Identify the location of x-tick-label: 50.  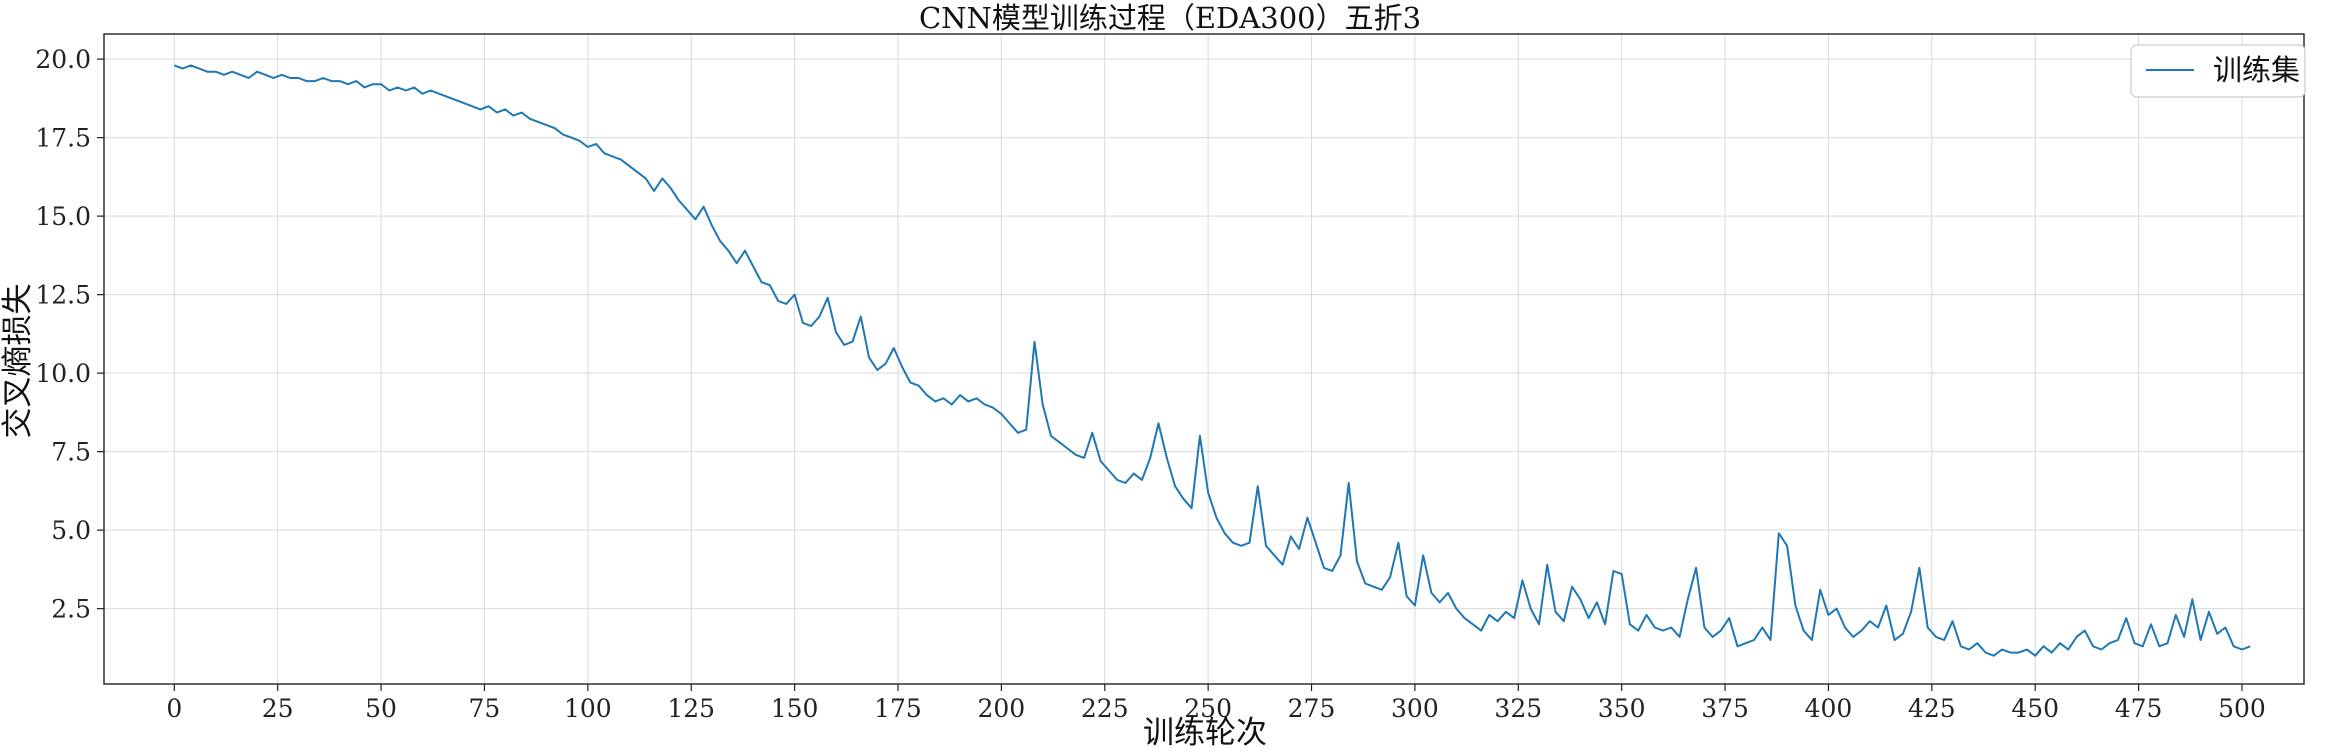
(381, 708).